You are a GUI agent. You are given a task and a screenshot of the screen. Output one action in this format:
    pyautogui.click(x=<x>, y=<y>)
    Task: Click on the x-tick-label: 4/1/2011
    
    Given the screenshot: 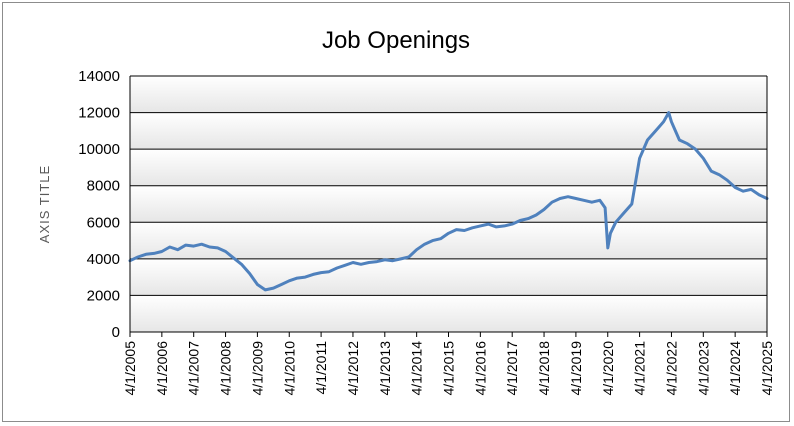 What is the action you would take?
    pyautogui.click(x=321, y=368)
    